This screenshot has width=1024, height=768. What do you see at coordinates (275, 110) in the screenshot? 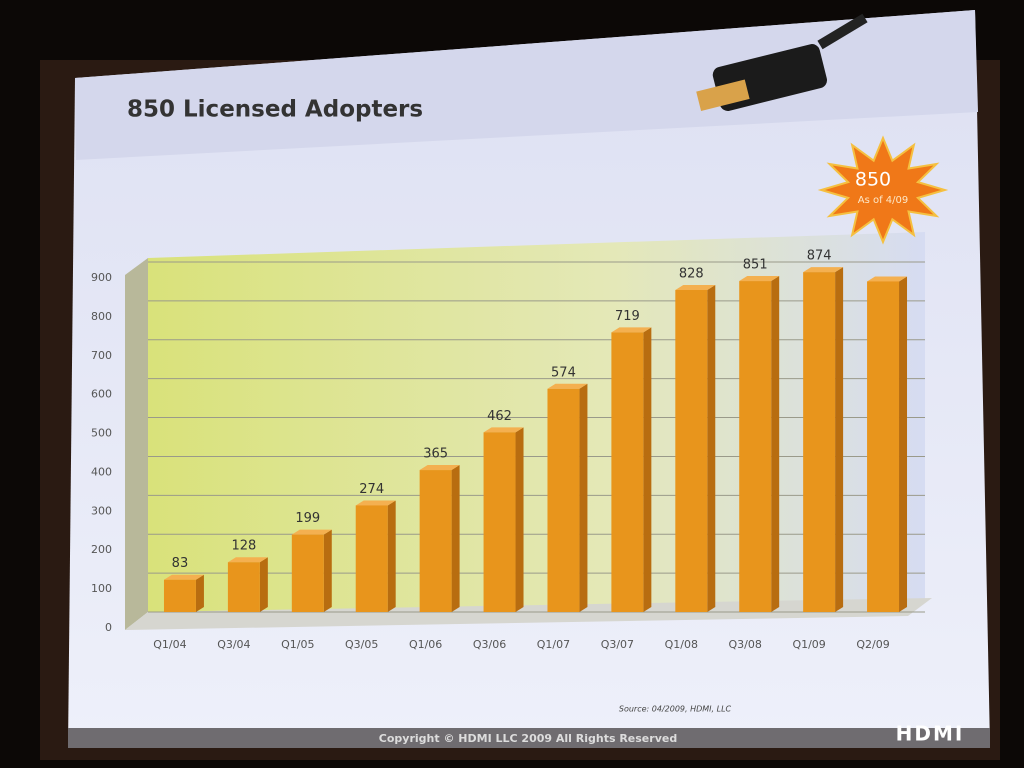
I see `chart-title: 850 Licensed Adopters` at bounding box center [275, 110].